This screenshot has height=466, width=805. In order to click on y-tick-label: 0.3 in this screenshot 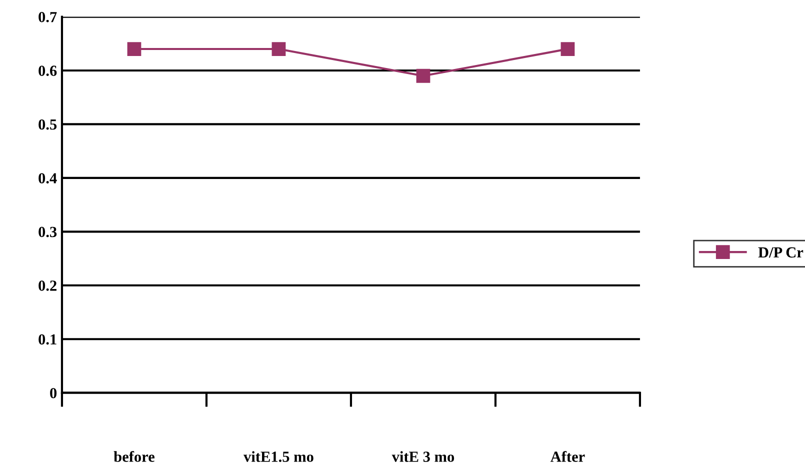, I will do `click(47, 232)`.